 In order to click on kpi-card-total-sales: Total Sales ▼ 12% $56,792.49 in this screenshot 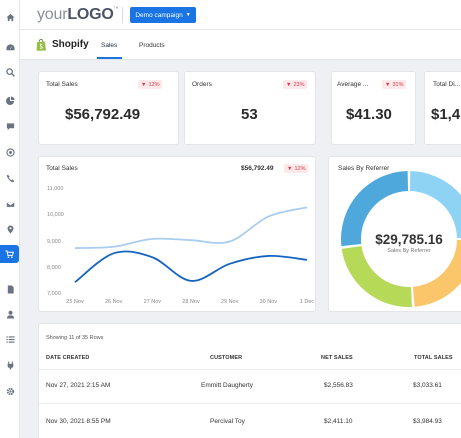, I will do `click(108, 108)`.